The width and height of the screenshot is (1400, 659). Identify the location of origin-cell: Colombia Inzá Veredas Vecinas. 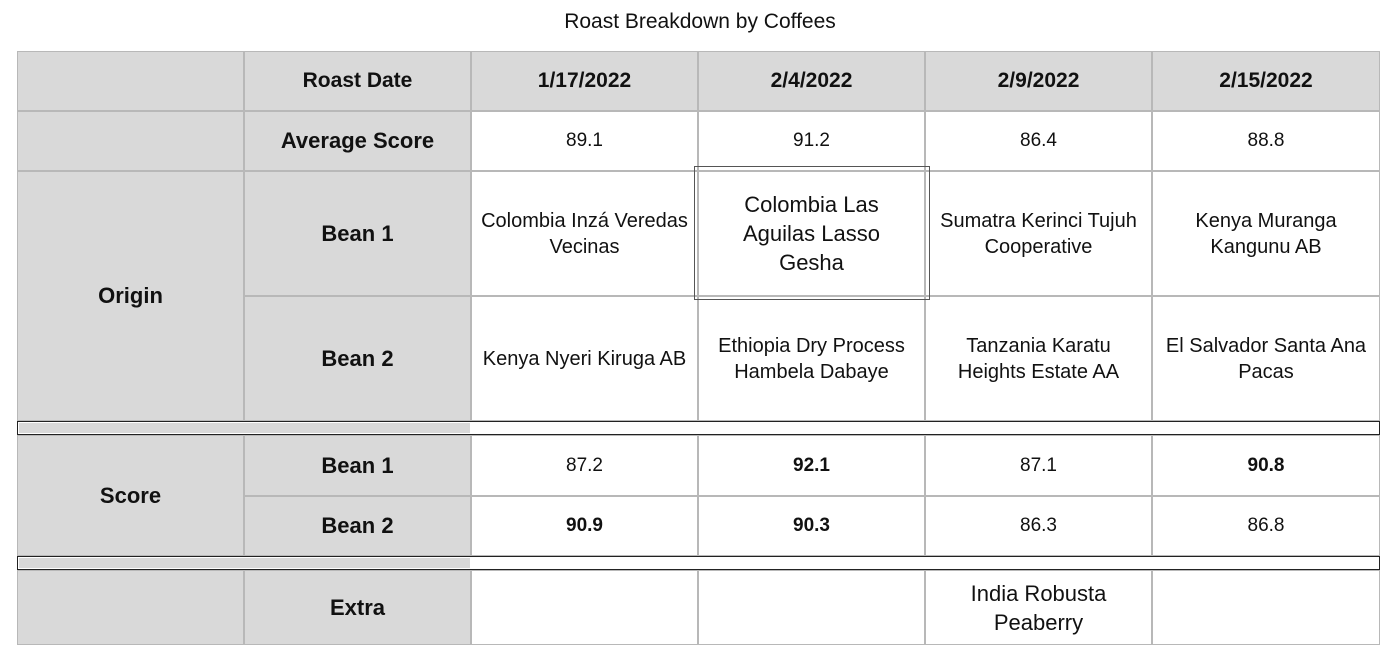
(584, 233).